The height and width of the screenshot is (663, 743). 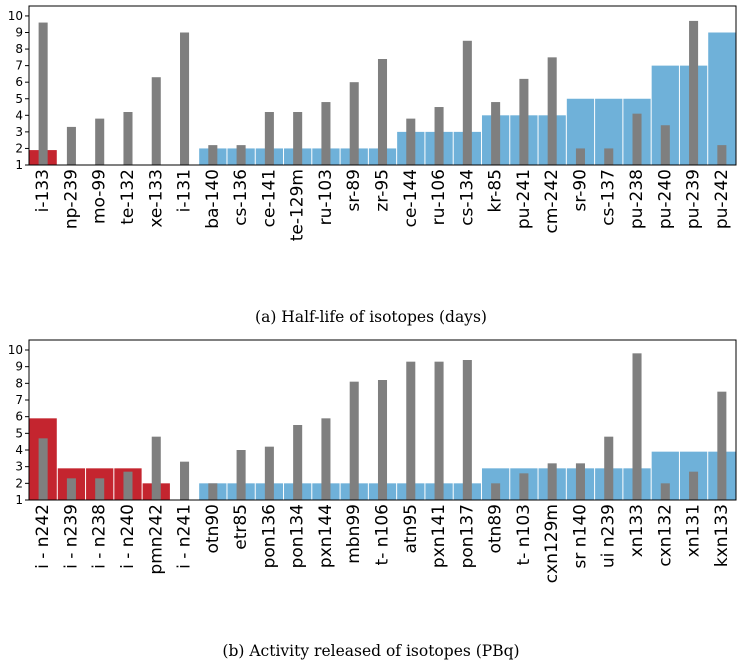 I want to click on y-tick-label: 1, so click(x=19, y=500).